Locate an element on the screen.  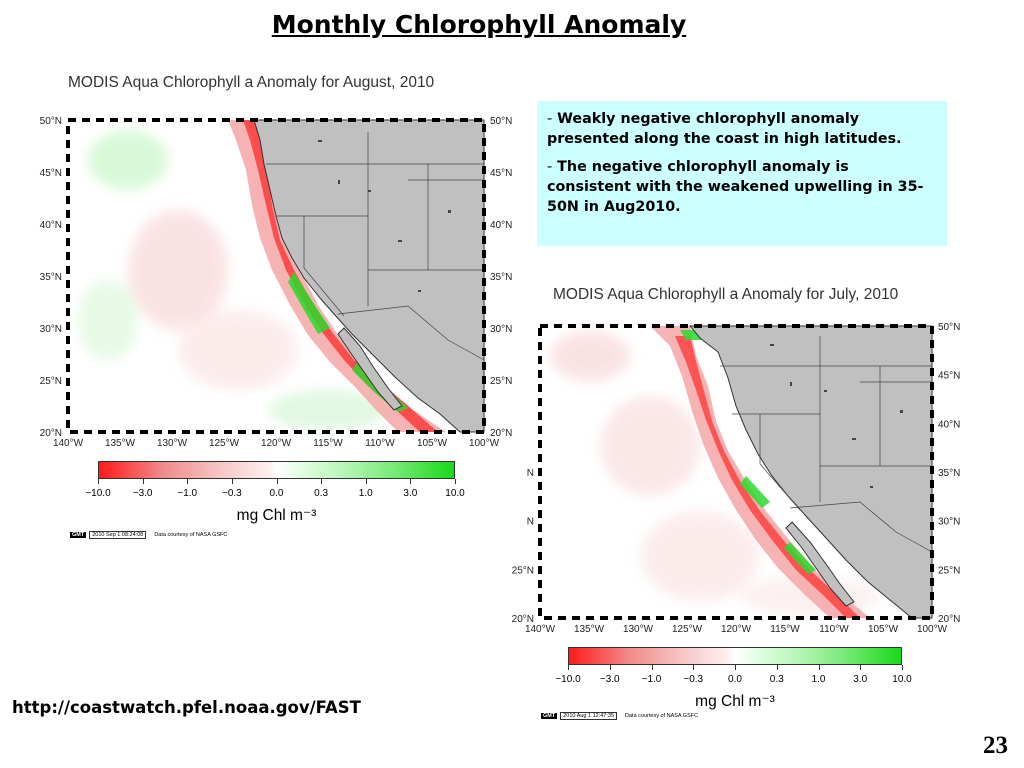
colorbar-tick-label: 0.3 is located at coordinates (321, 493).